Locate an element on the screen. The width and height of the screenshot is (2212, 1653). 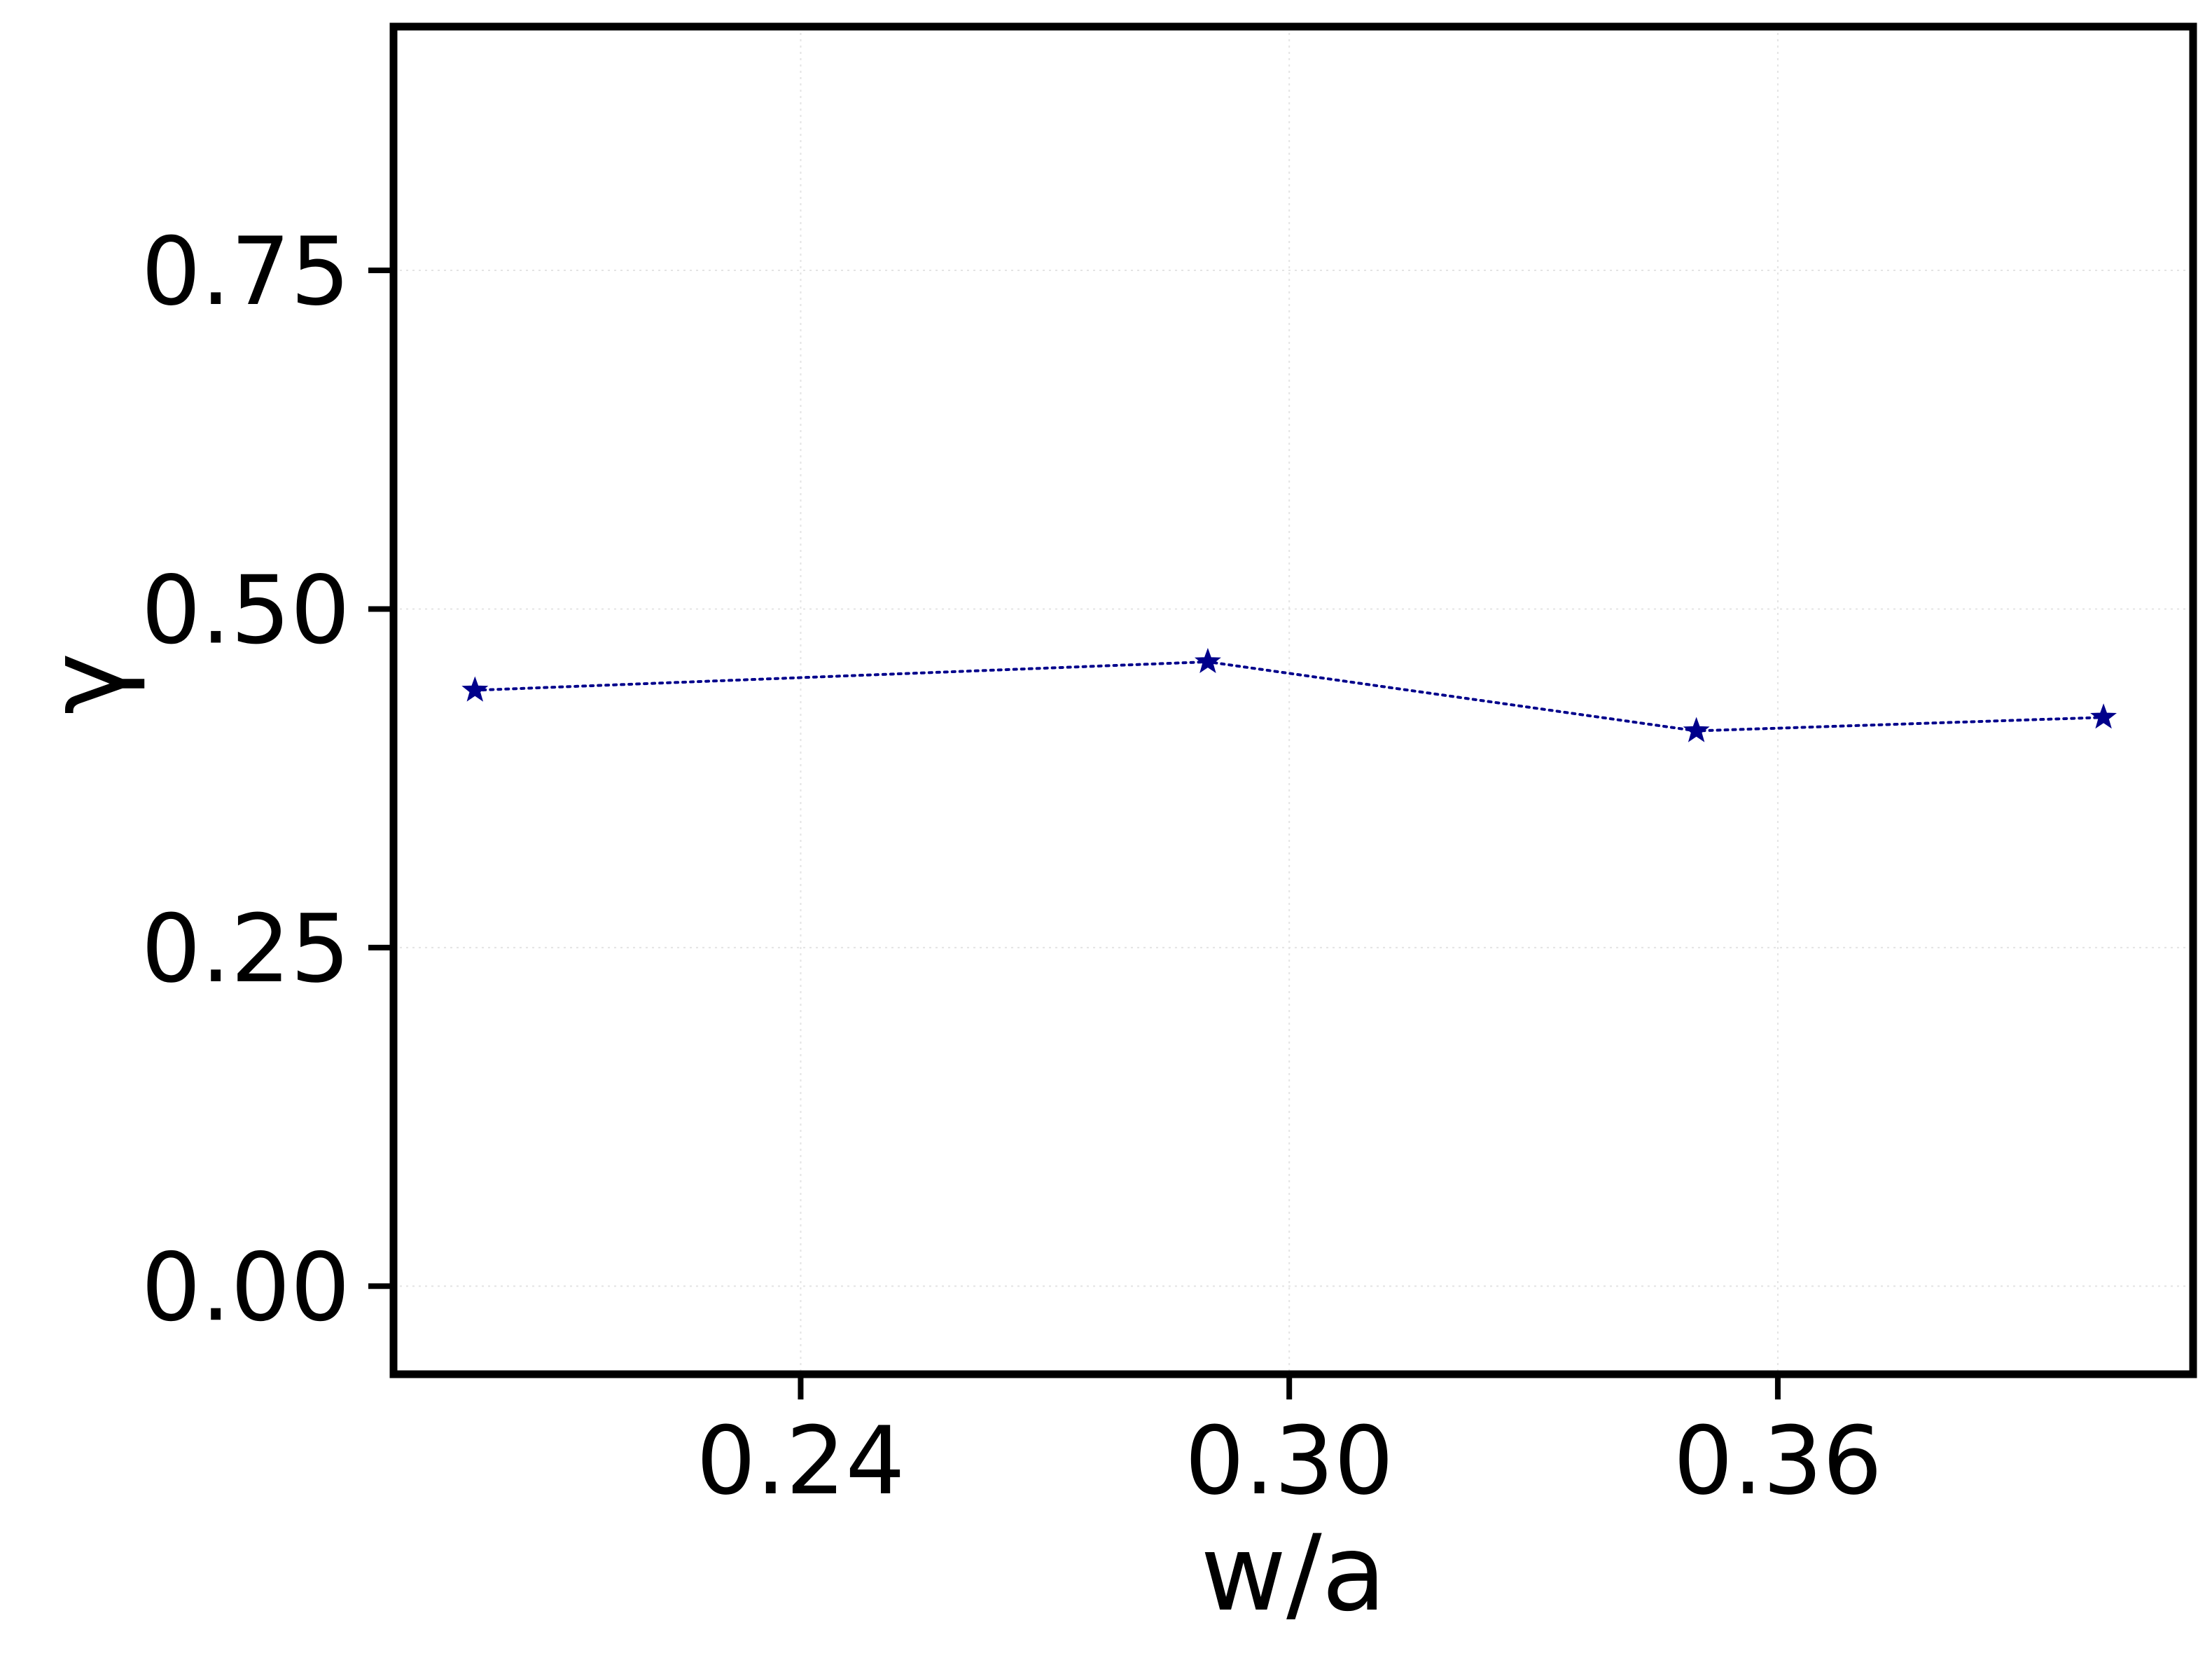
y-tick-label: 0.25 is located at coordinates (245, 949).